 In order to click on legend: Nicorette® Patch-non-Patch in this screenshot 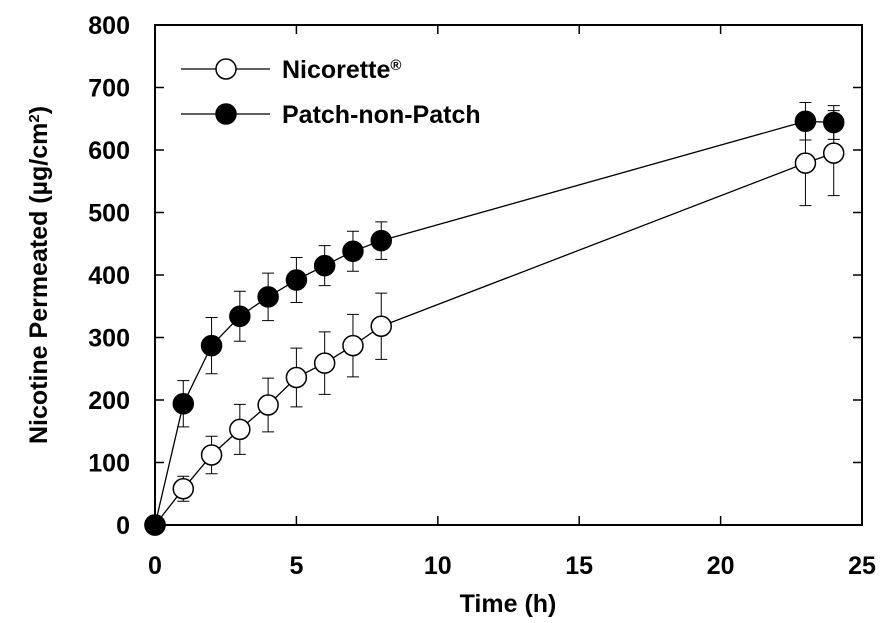, I will do `click(331, 92)`.